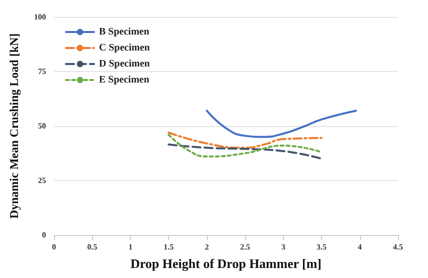 The height and width of the screenshot is (278, 428). What do you see at coordinates (360, 247) in the screenshot?
I see `x-tick-label: 4` at bounding box center [360, 247].